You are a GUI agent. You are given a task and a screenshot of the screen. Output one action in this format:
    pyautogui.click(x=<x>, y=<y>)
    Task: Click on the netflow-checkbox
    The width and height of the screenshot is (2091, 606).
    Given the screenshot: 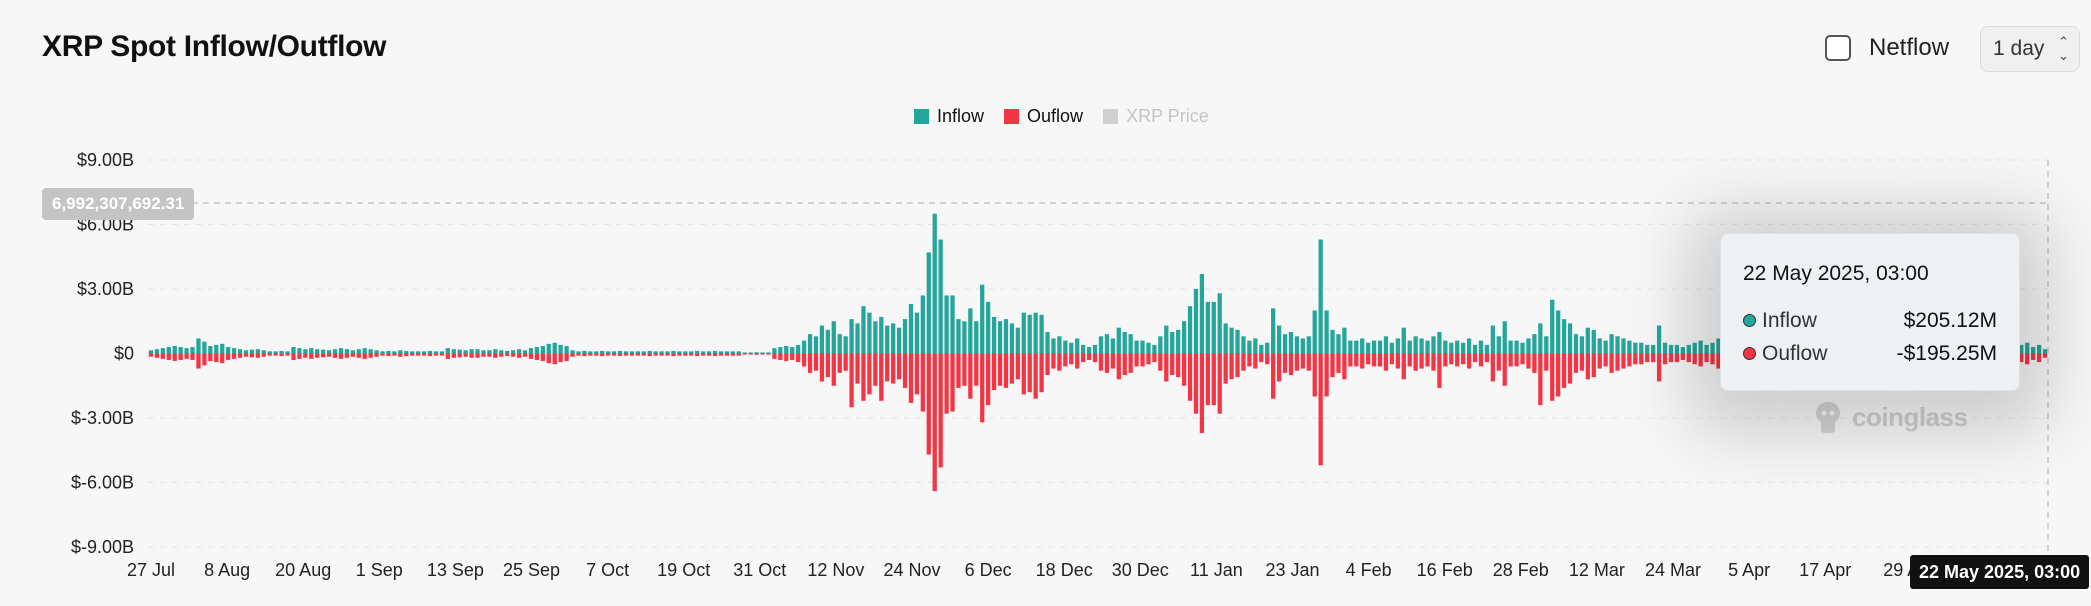 What is the action you would take?
    pyautogui.click(x=1838, y=48)
    